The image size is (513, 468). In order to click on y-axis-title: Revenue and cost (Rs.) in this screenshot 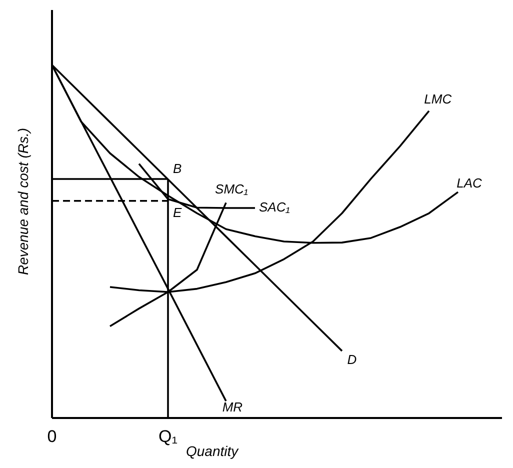, I will do `click(23, 202)`.